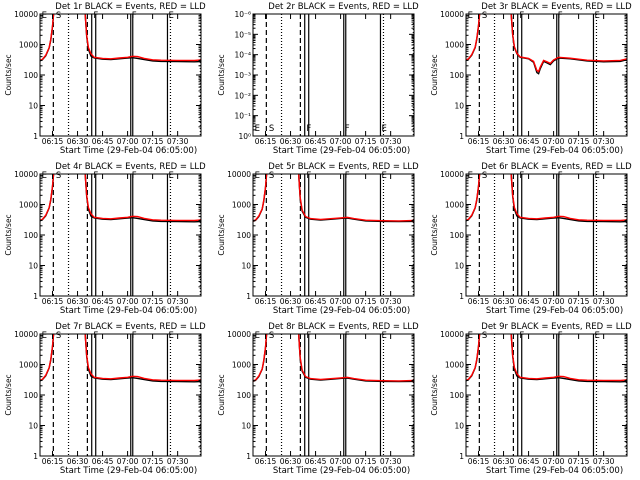 Image resolution: width=640 pixels, height=480 pixels. I want to click on panel-title: Det 2r BLACK = Events, RED = LLD, so click(343, 7).